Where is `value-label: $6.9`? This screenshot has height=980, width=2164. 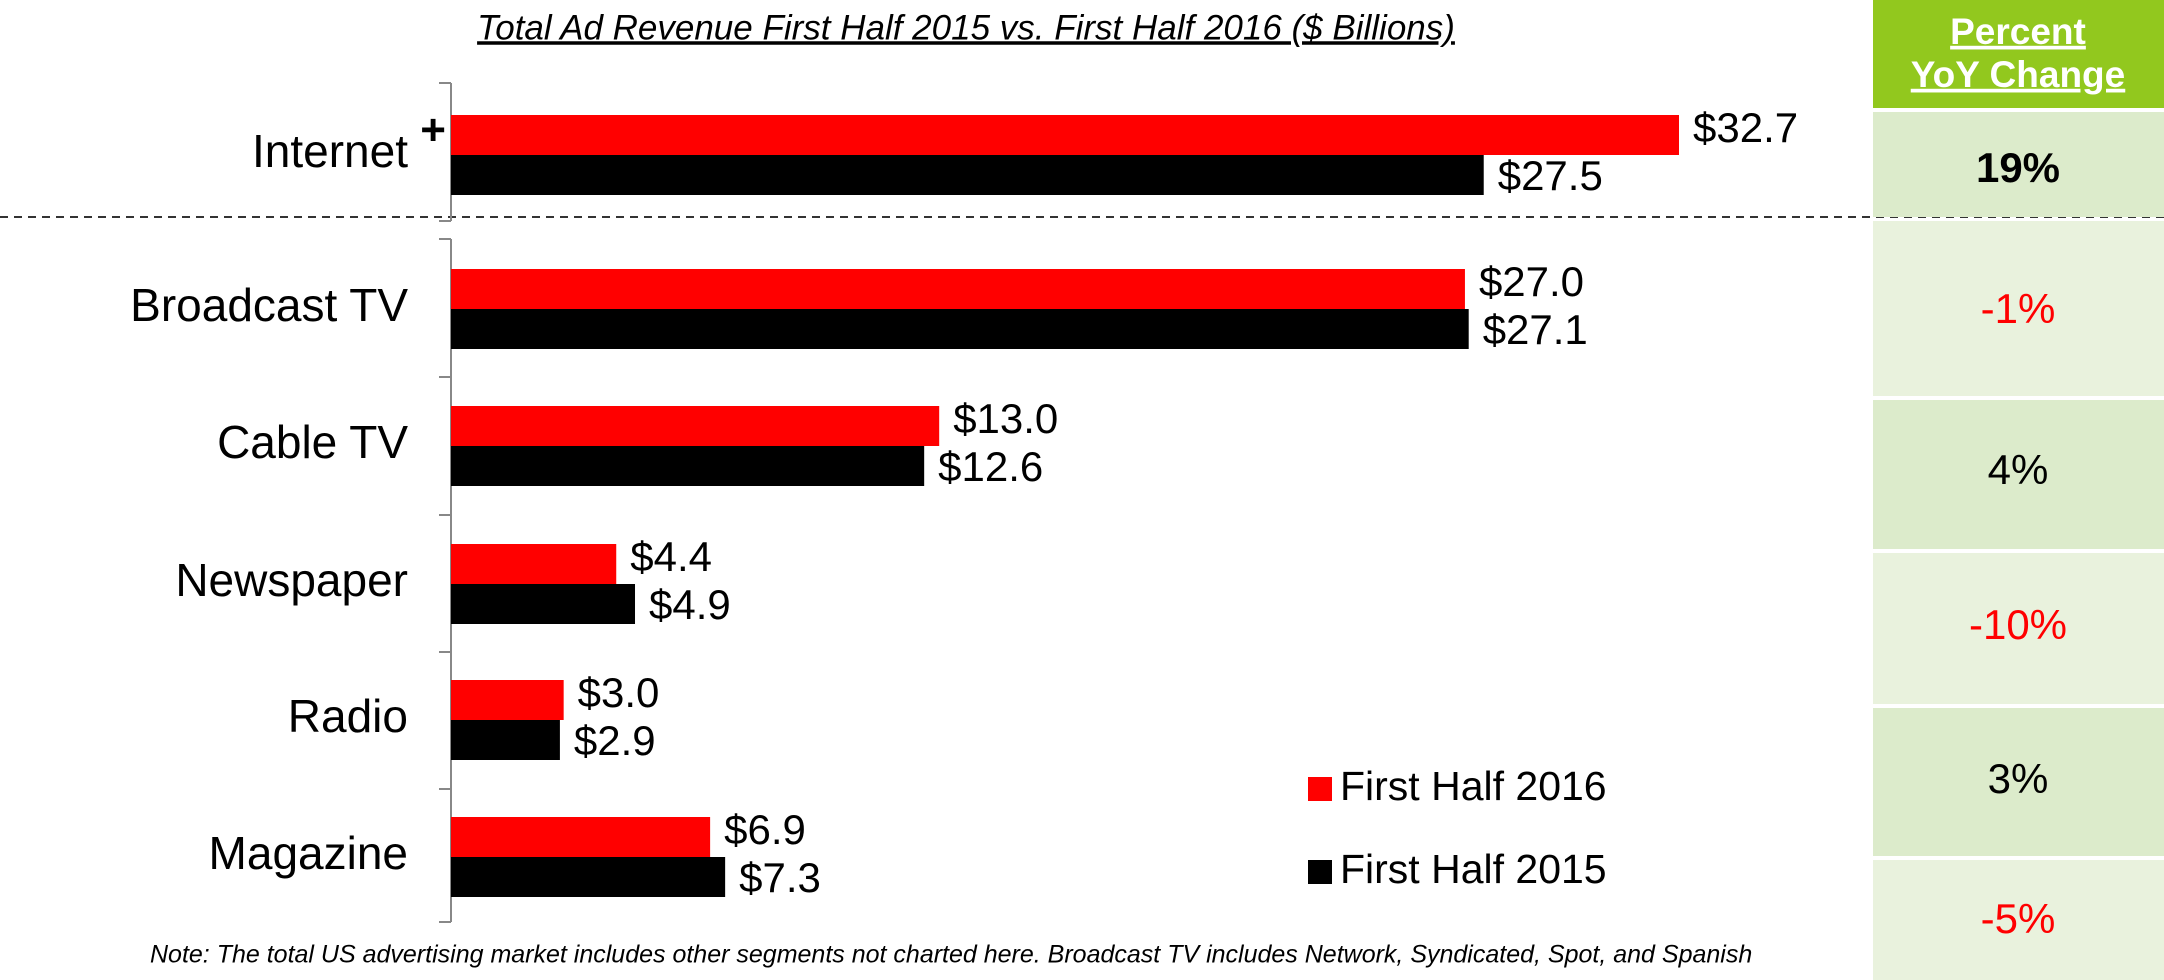 value-label: $6.9 is located at coordinates (765, 829).